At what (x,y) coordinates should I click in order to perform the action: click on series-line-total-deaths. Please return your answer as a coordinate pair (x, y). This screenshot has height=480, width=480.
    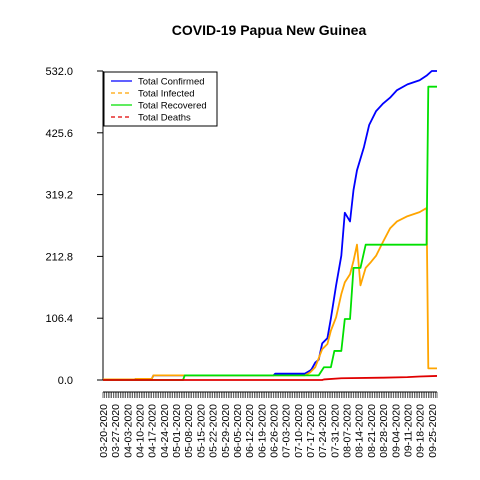
    Looking at the image, I should click on (270, 378).